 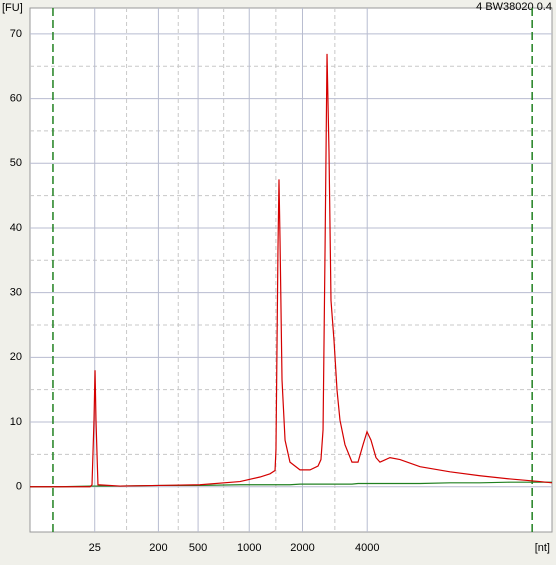 I want to click on y-tick-label: 70, so click(x=16, y=34).